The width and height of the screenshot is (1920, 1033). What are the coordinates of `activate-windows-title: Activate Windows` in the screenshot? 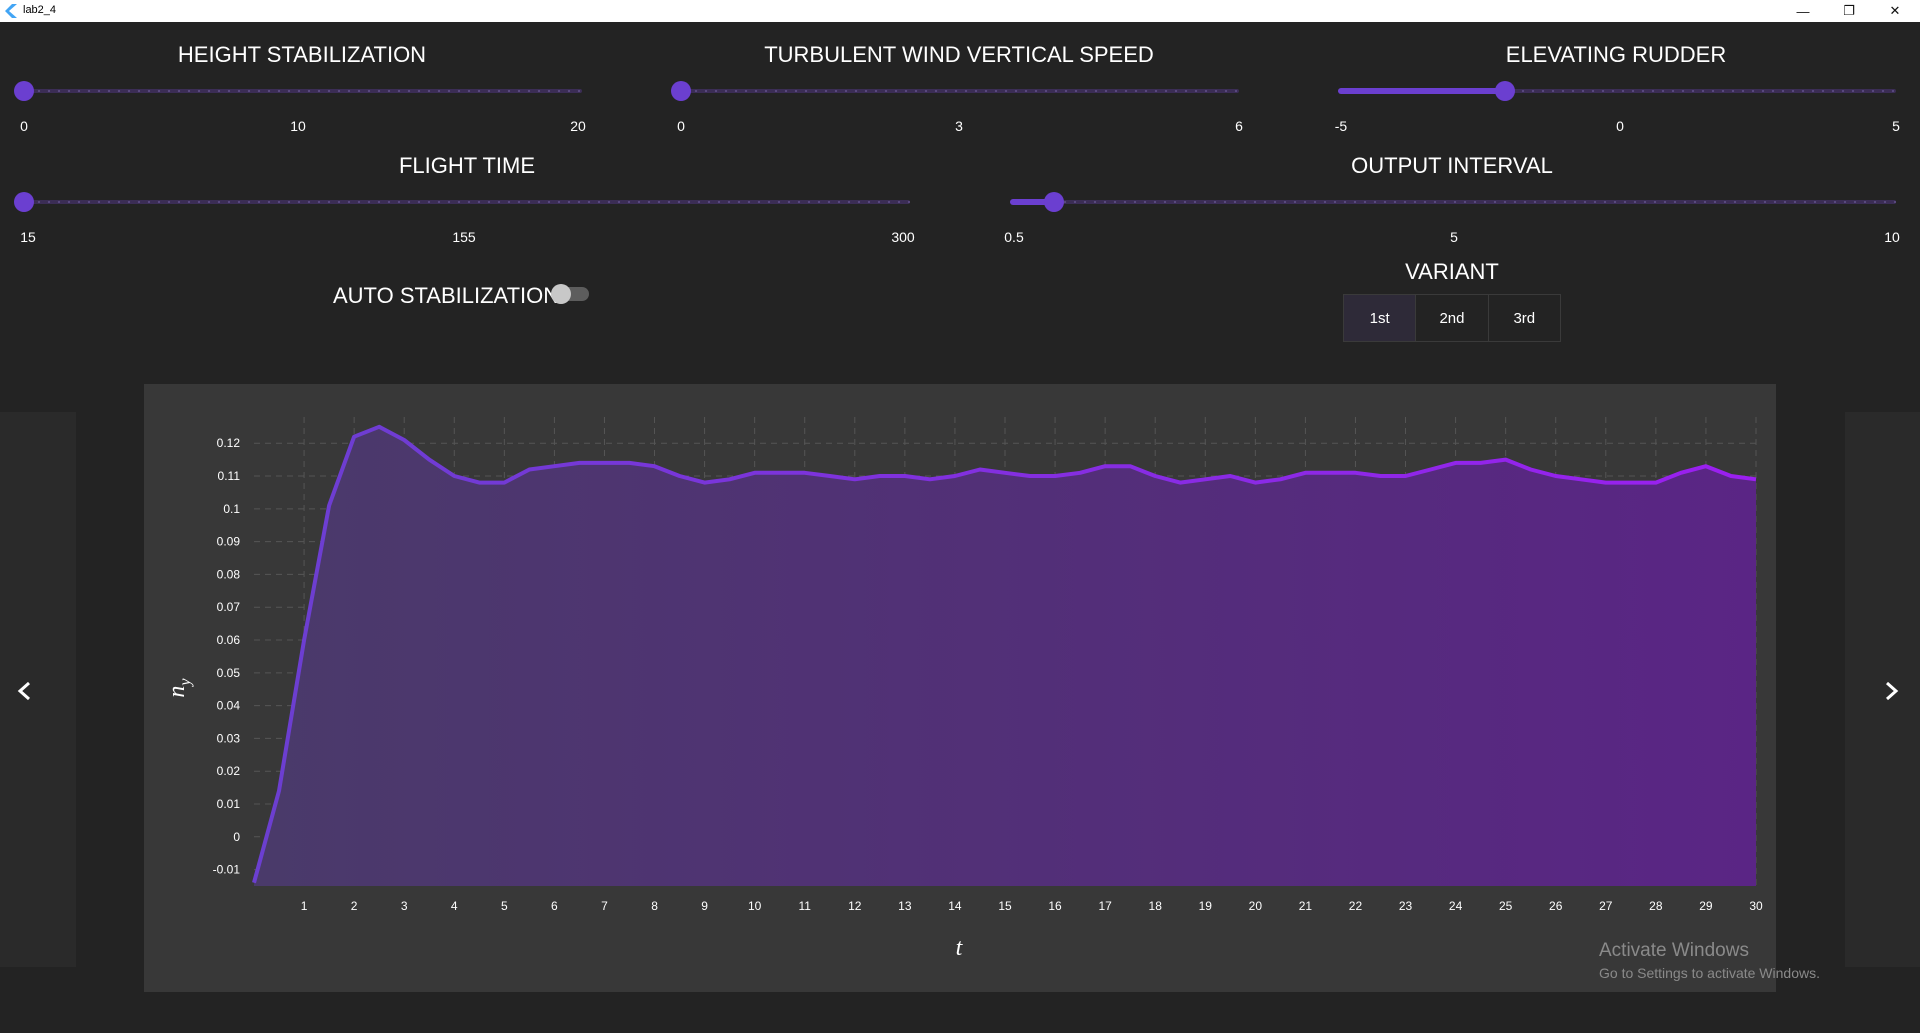 It's located at (1674, 950).